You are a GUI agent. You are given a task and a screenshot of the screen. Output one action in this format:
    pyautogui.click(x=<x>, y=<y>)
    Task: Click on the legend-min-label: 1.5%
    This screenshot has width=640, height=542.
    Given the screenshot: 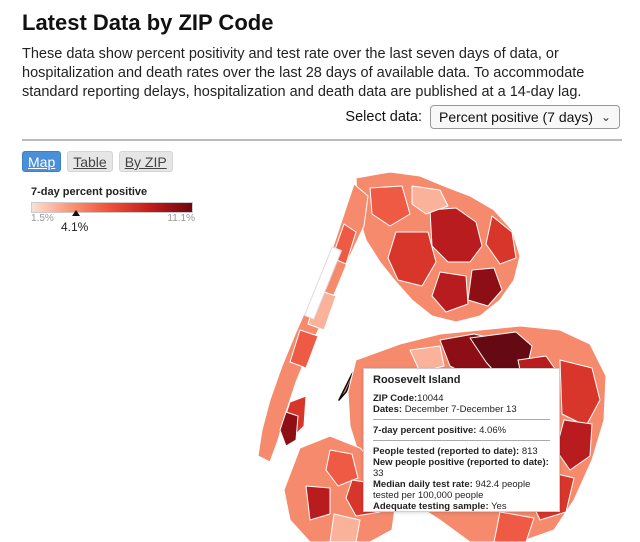 What is the action you would take?
    pyautogui.click(x=42, y=218)
    